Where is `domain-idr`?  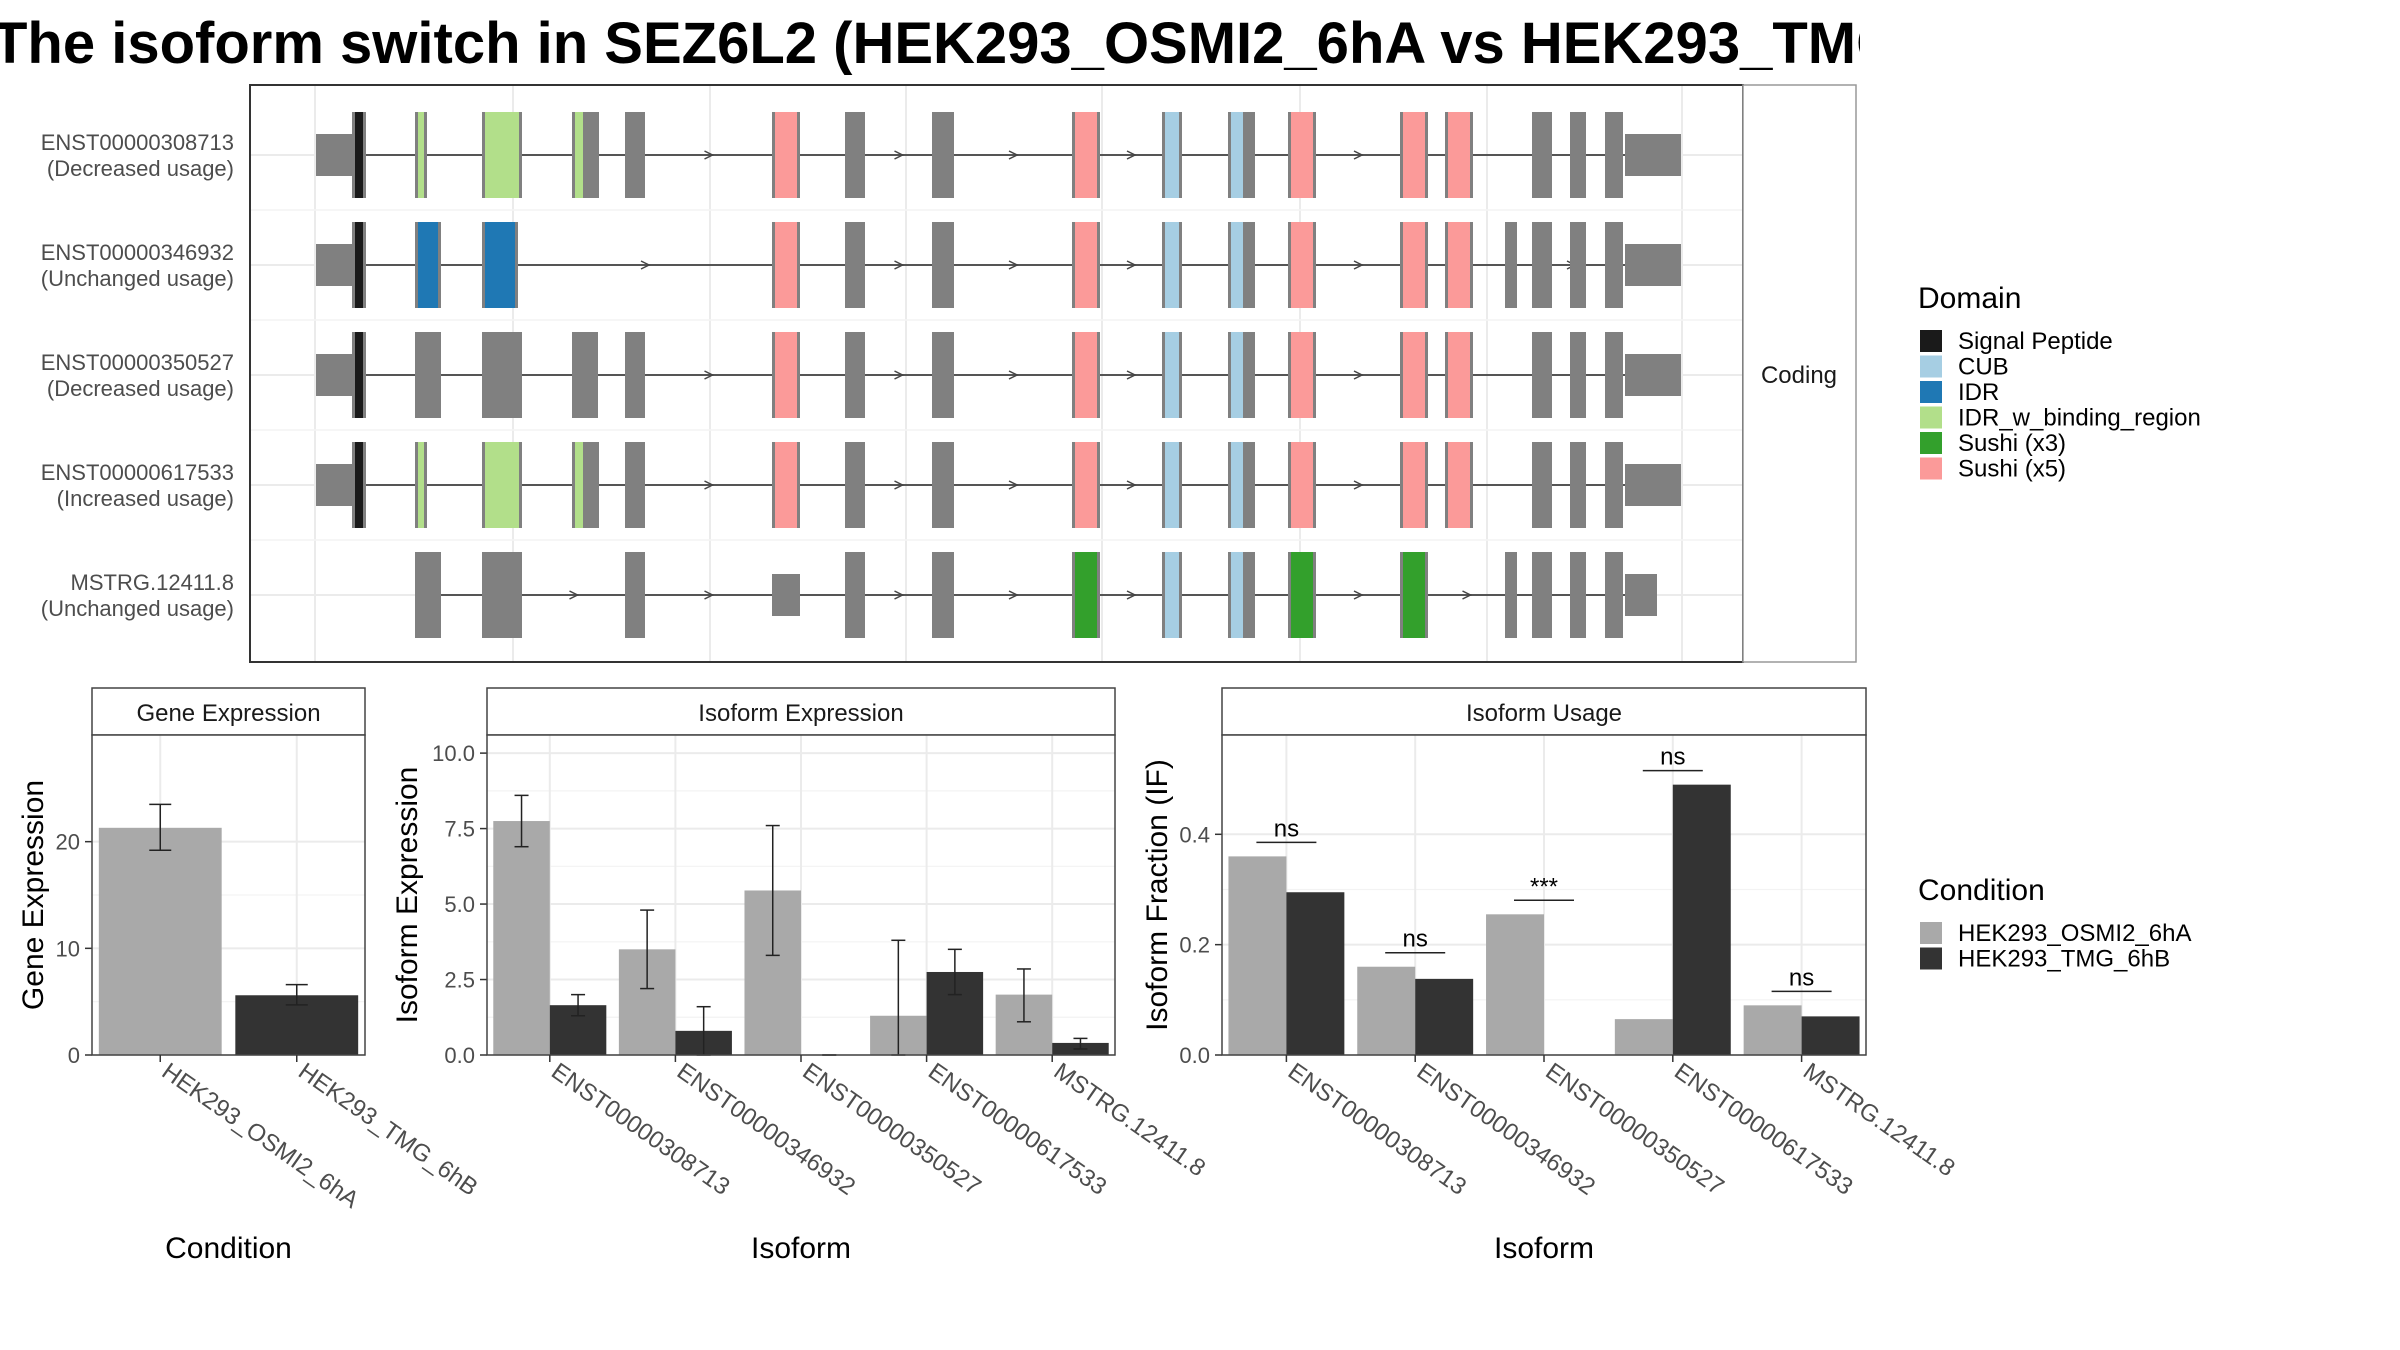
domain-idr is located at coordinates (428, 265).